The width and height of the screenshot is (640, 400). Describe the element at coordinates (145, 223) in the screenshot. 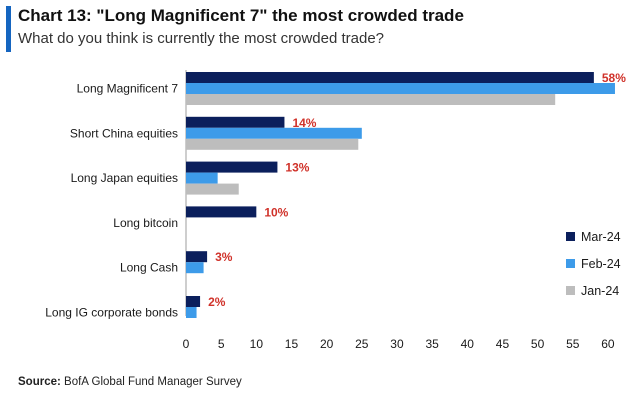

I see `category-label: Long bitcoin` at that location.